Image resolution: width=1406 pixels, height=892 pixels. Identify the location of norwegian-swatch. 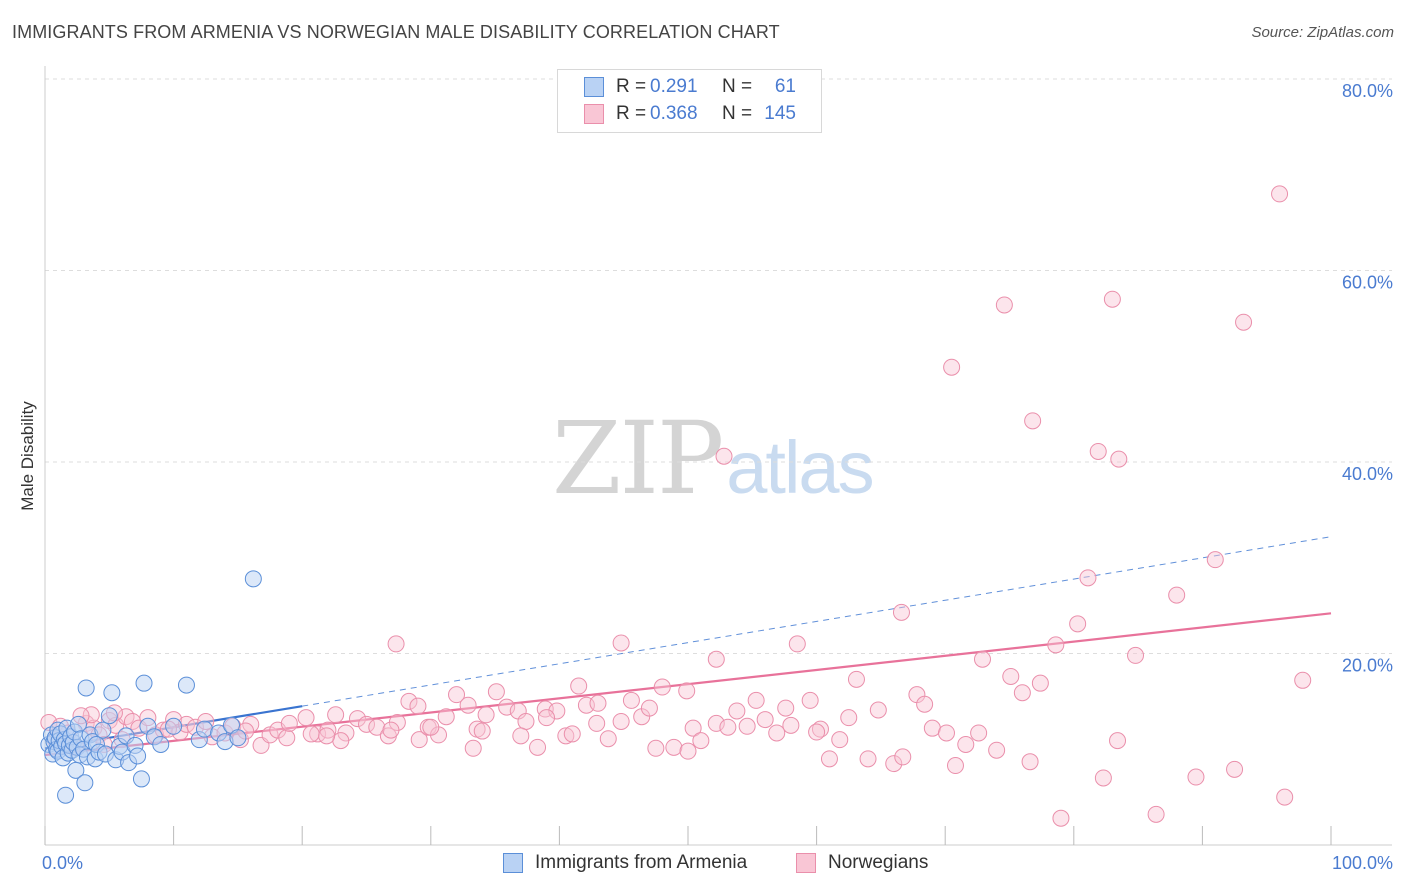
(594, 114).